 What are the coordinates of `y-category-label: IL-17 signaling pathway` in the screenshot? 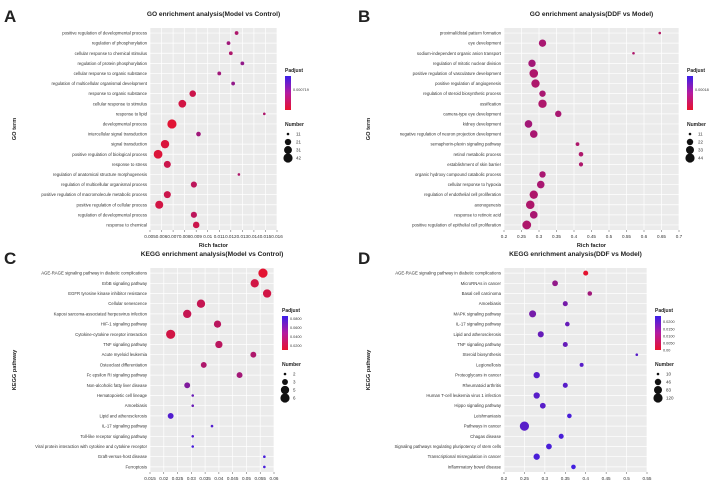 It's located at (125, 426).